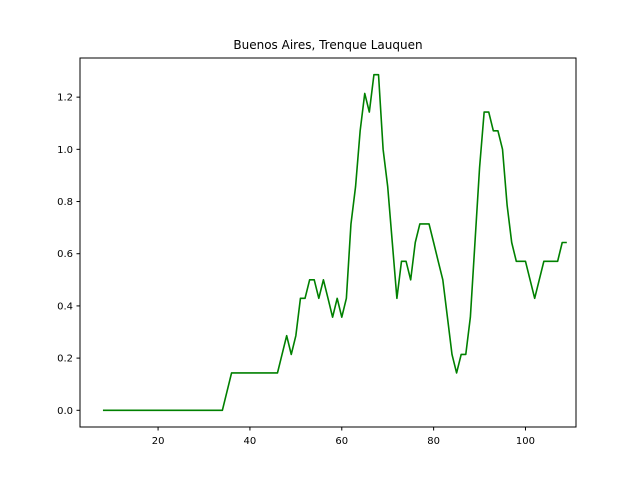  What do you see at coordinates (158, 441) in the screenshot?
I see `x-tick-label: 20` at bounding box center [158, 441].